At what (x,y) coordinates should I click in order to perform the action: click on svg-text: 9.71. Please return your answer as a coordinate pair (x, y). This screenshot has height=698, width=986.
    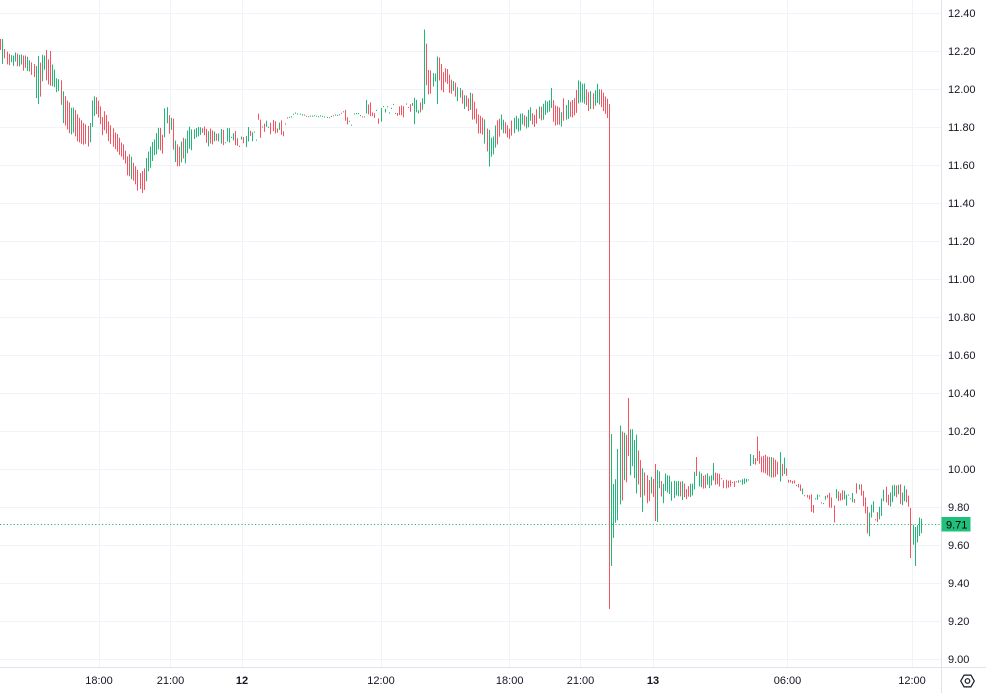
    Looking at the image, I should click on (956, 526).